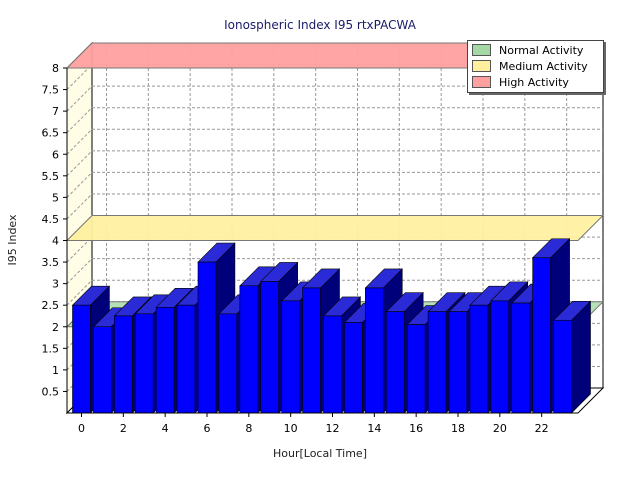 The image size is (640, 480). I want to click on x-tick-label: 6, so click(207, 428).